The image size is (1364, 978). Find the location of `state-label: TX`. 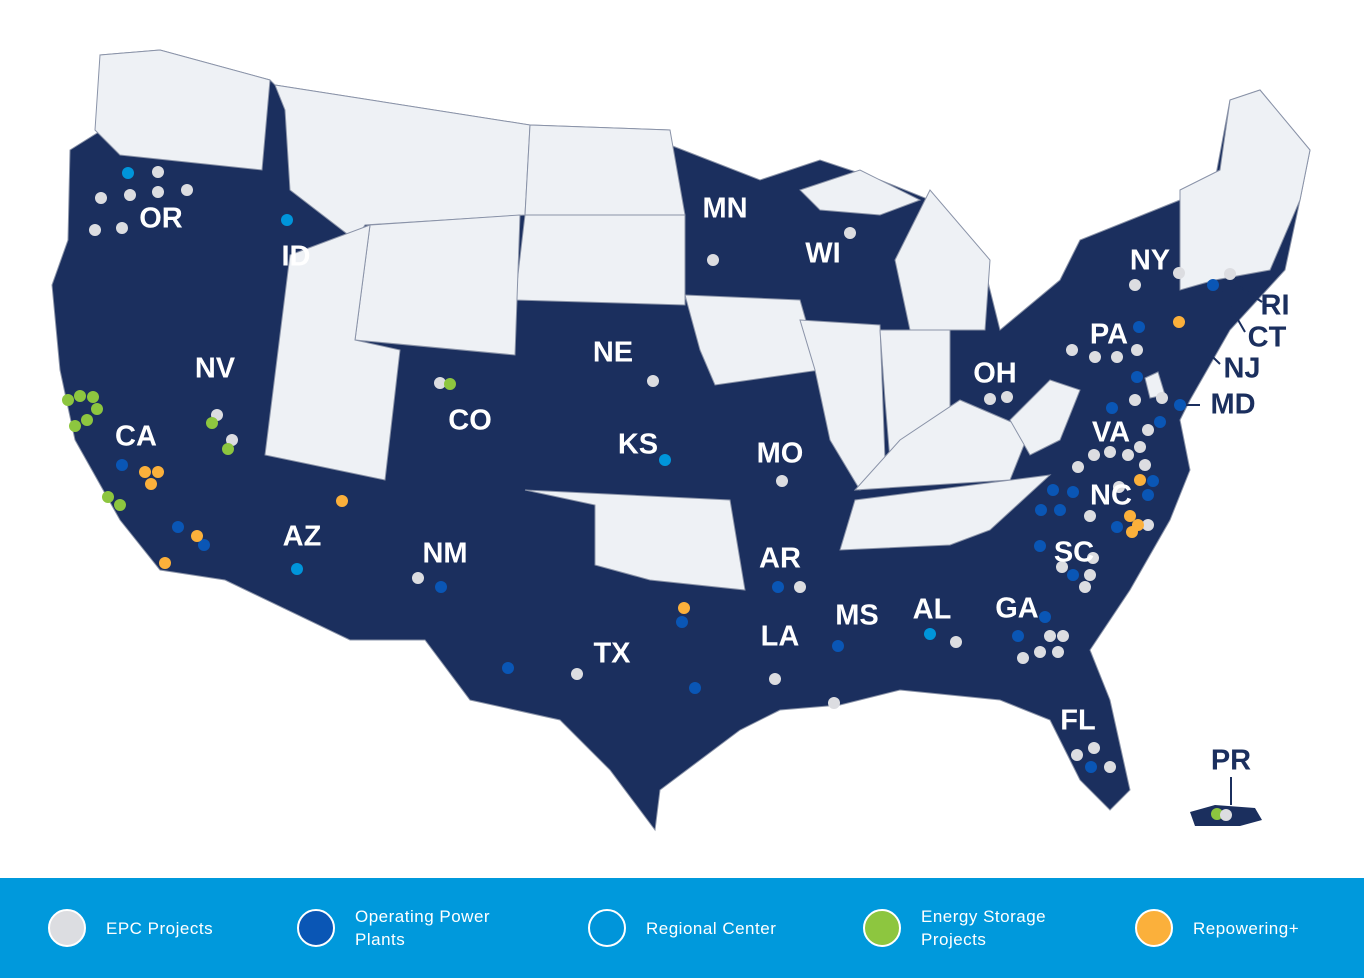

state-label: TX is located at coordinates (612, 654).